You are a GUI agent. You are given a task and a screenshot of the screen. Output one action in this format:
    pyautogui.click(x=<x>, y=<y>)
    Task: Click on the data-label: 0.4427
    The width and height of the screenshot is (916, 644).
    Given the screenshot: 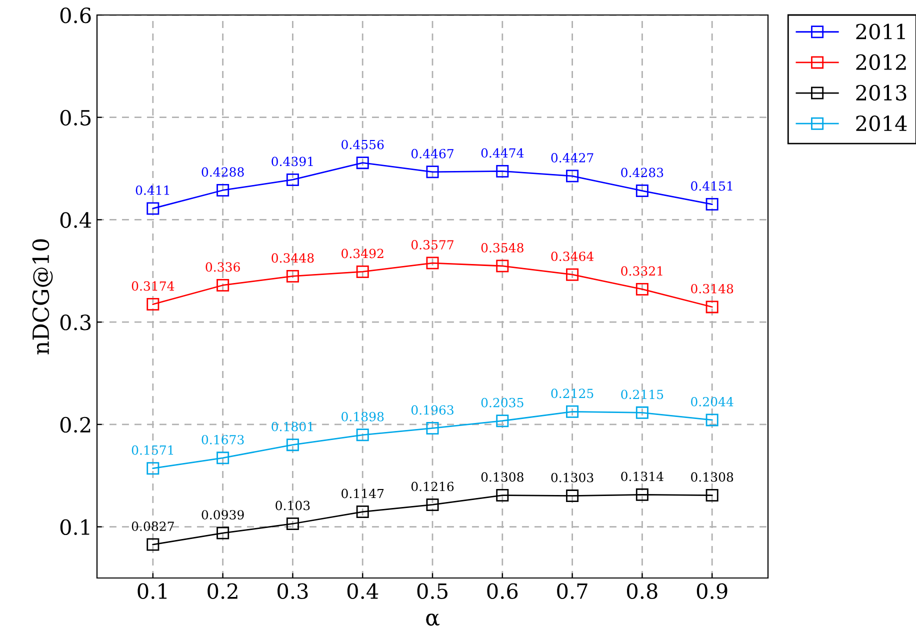 What is the action you would take?
    pyautogui.click(x=572, y=157)
    